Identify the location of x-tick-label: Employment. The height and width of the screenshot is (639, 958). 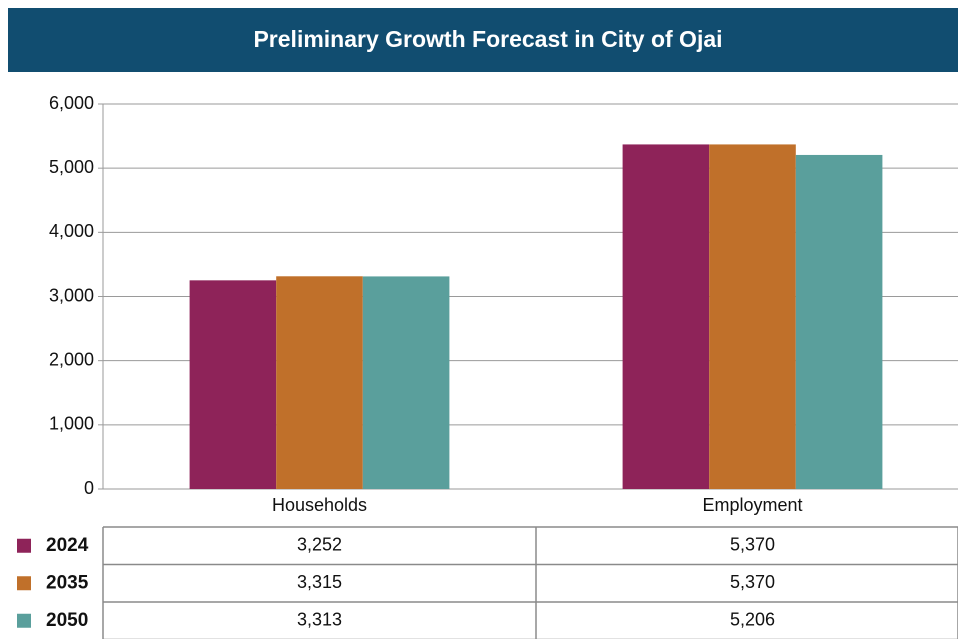
(752, 505).